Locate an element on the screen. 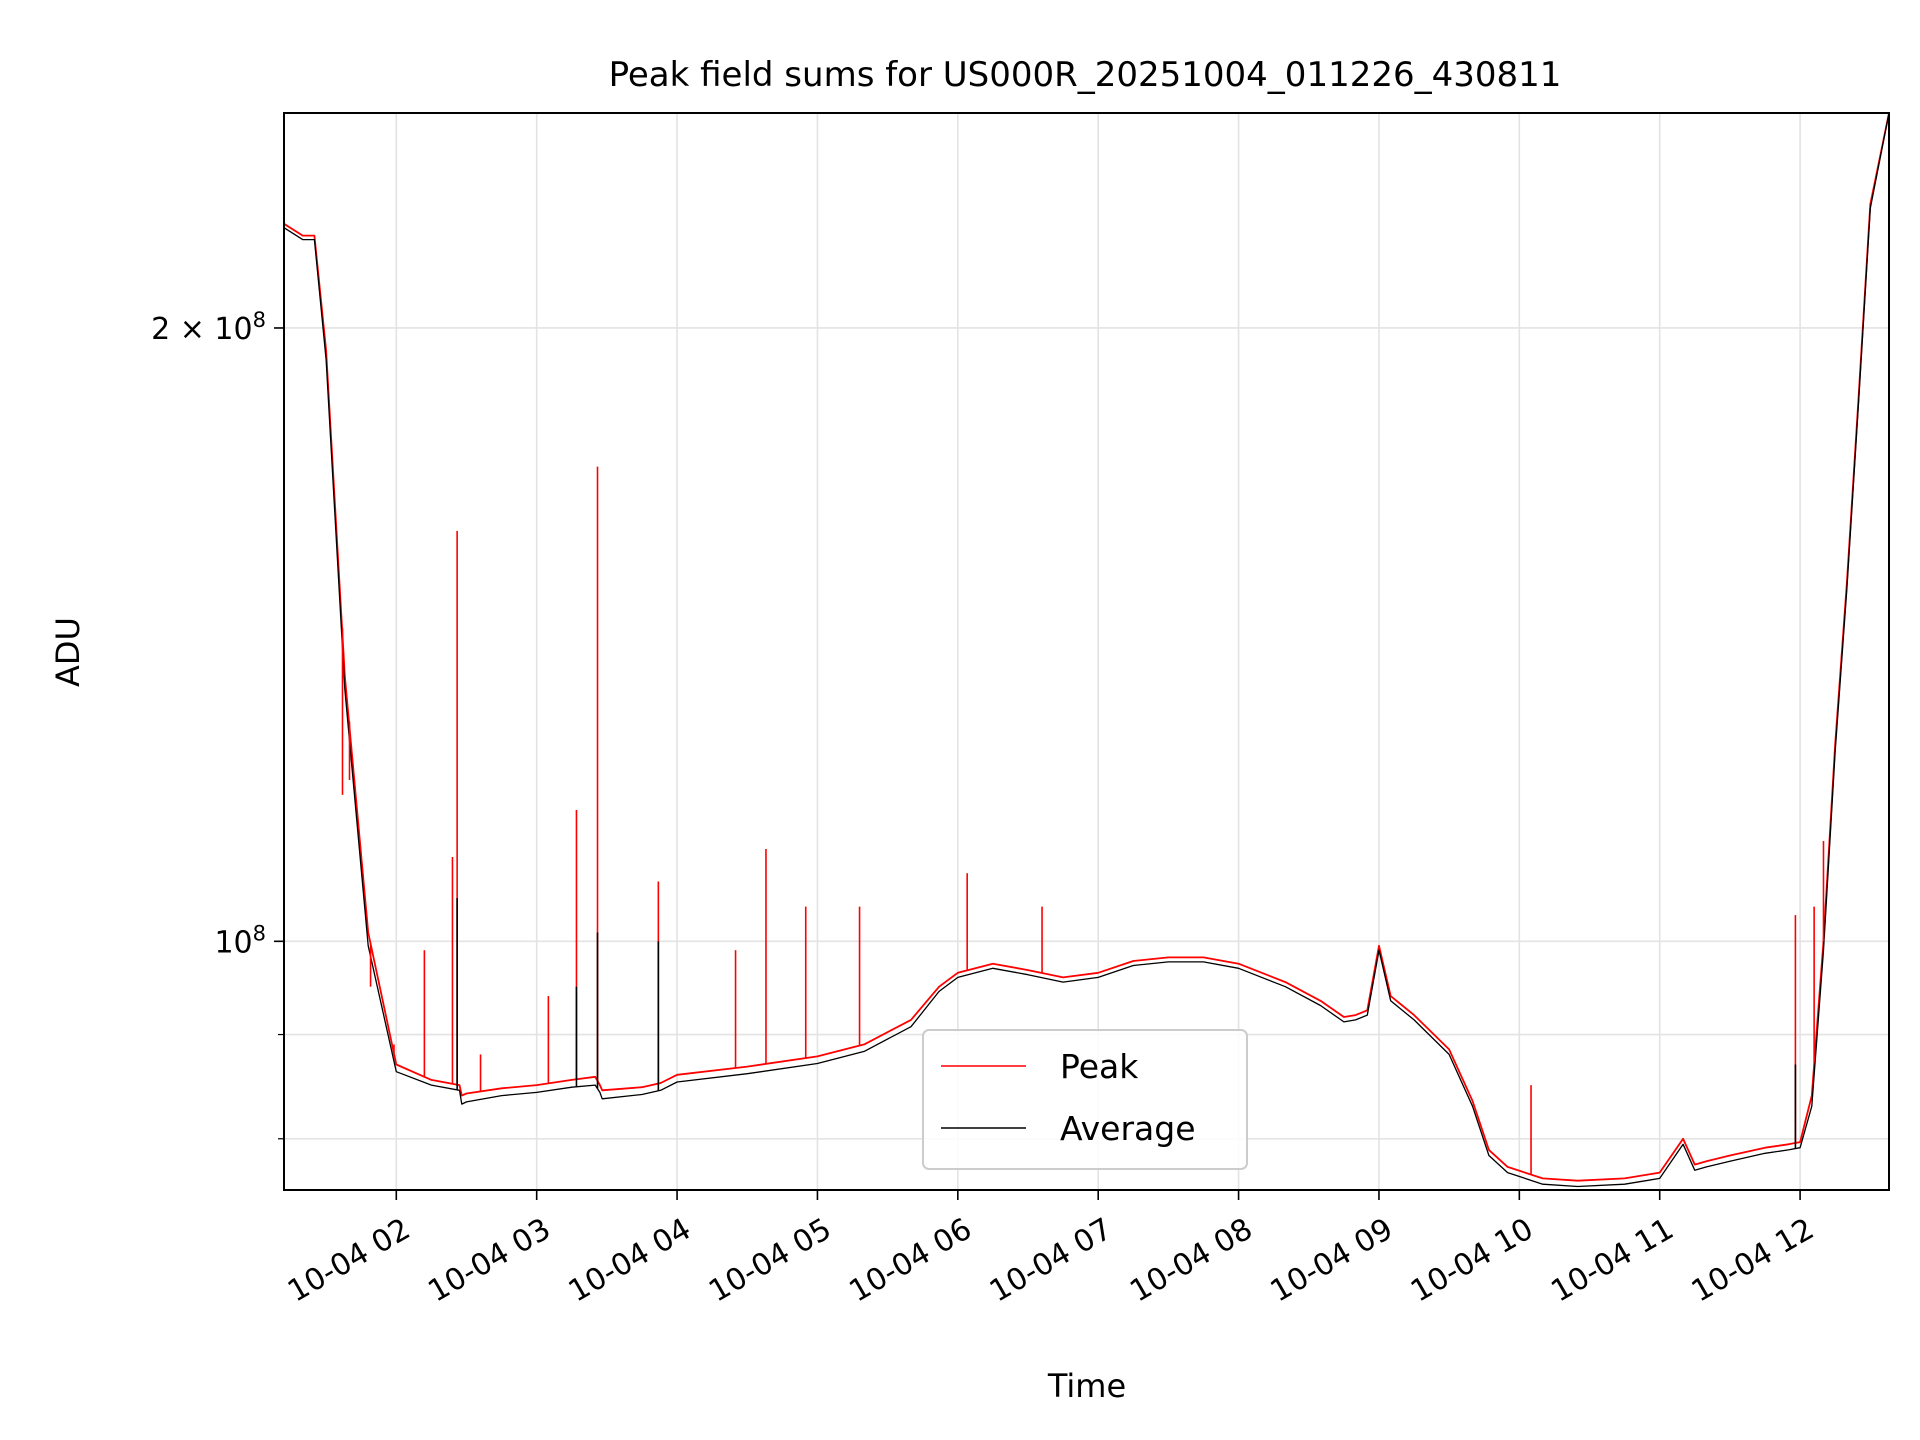 The width and height of the screenshot is (1920, 1440). x-axis-label: Time is located at coordinates (1086, 1386).